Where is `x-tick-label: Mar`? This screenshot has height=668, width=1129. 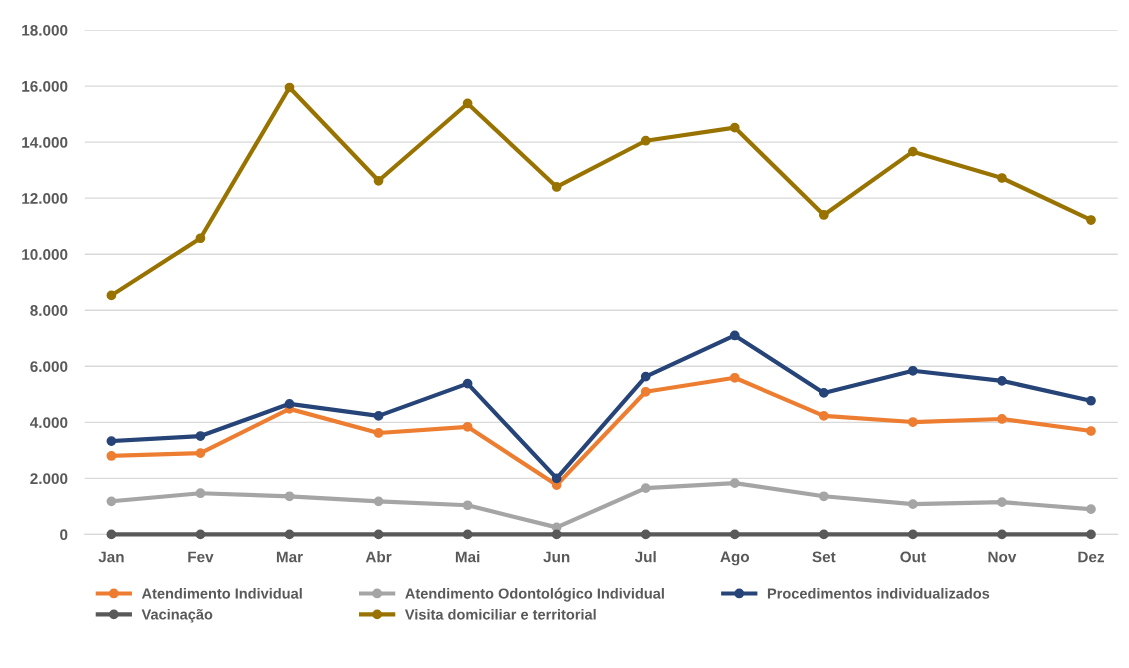
x-tick-label: Mar is located at coordinates (289, 557).